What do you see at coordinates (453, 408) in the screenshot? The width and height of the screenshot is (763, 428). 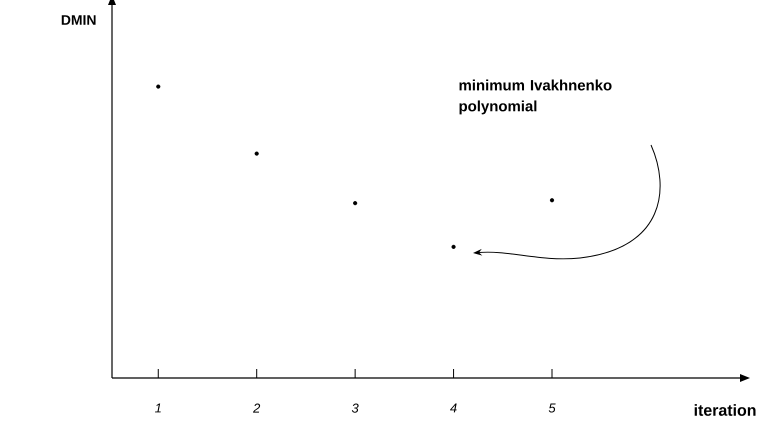 I see `x-tick-label: 4` at bounding box center [453, 408].